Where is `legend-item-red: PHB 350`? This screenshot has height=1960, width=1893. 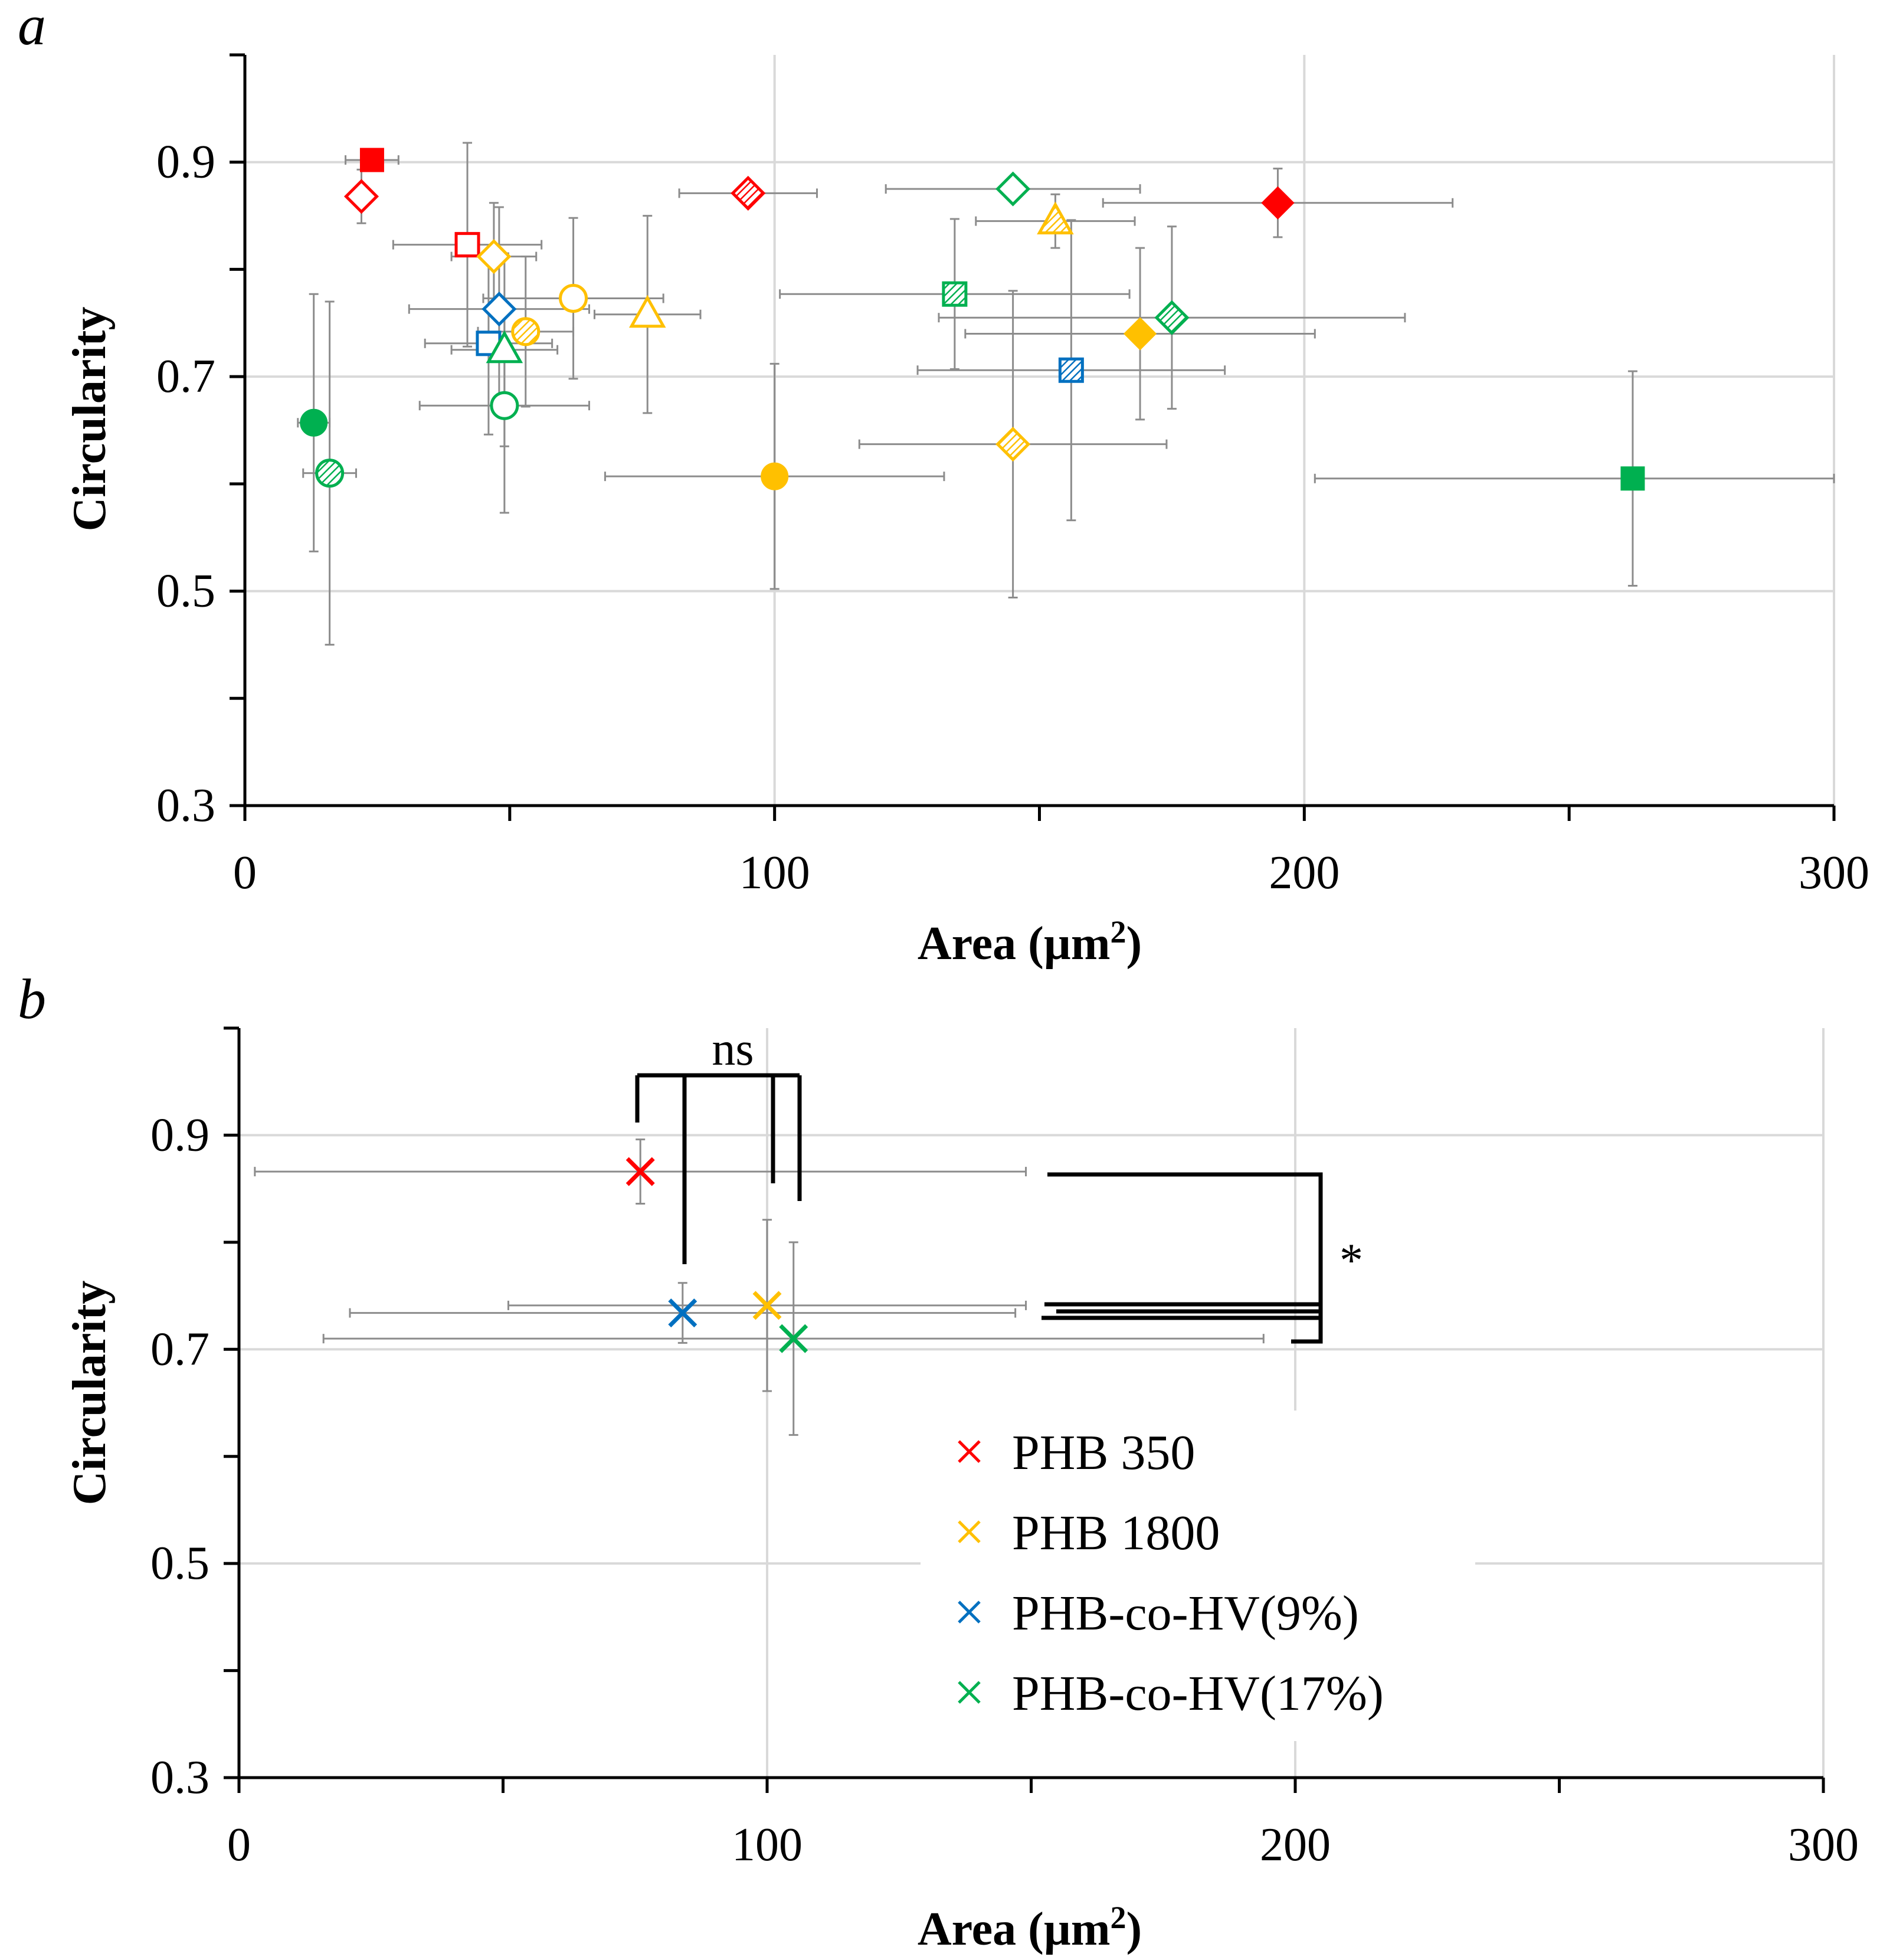 legend-item-red: PHB 350 is located at coordinates (1076, 1452).